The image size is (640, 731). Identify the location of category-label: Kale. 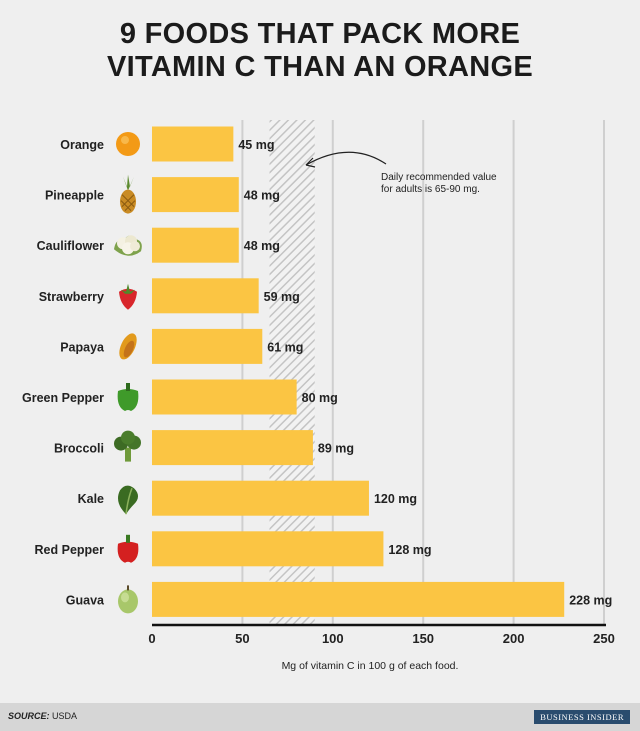
(91, 499).